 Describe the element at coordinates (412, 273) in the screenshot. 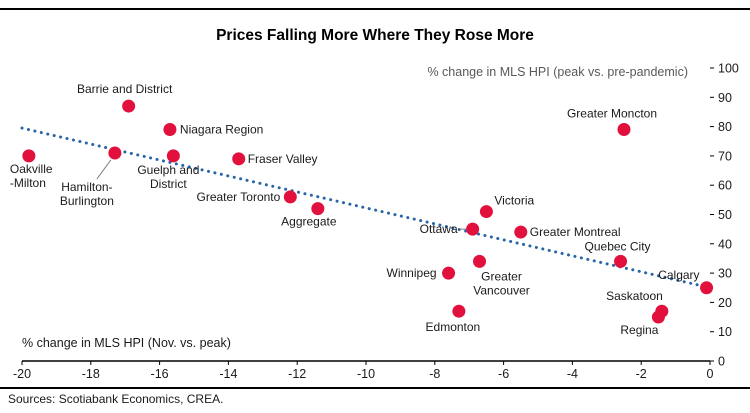

I see `point-label: Winnipeg` at that location.